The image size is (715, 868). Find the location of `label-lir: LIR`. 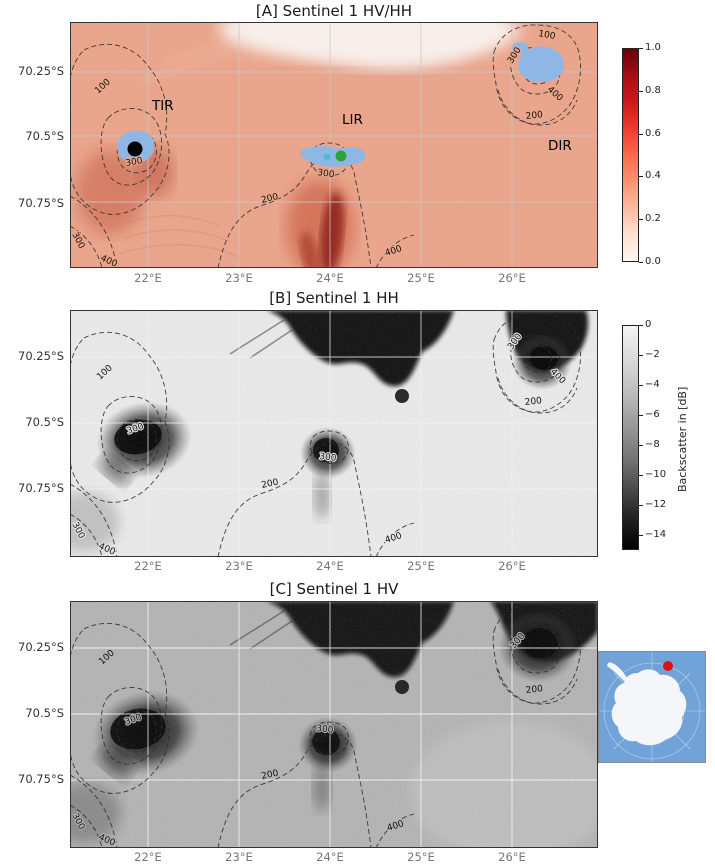

label-lir: LIR is located at coordinates (352, 120).